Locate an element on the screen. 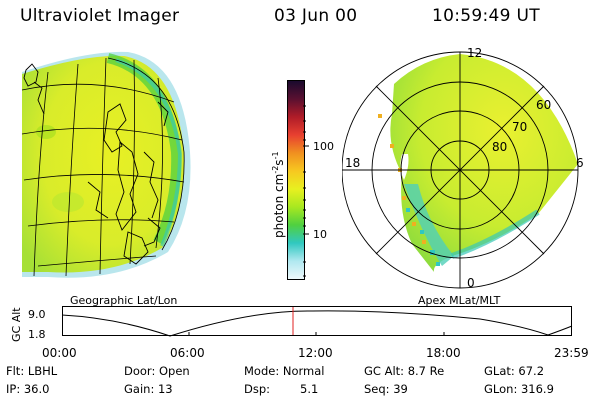 Image resolution: width=600 pixels, height=400 pixels. dsp-label: Dsp: is located at coordinates (257, 389).